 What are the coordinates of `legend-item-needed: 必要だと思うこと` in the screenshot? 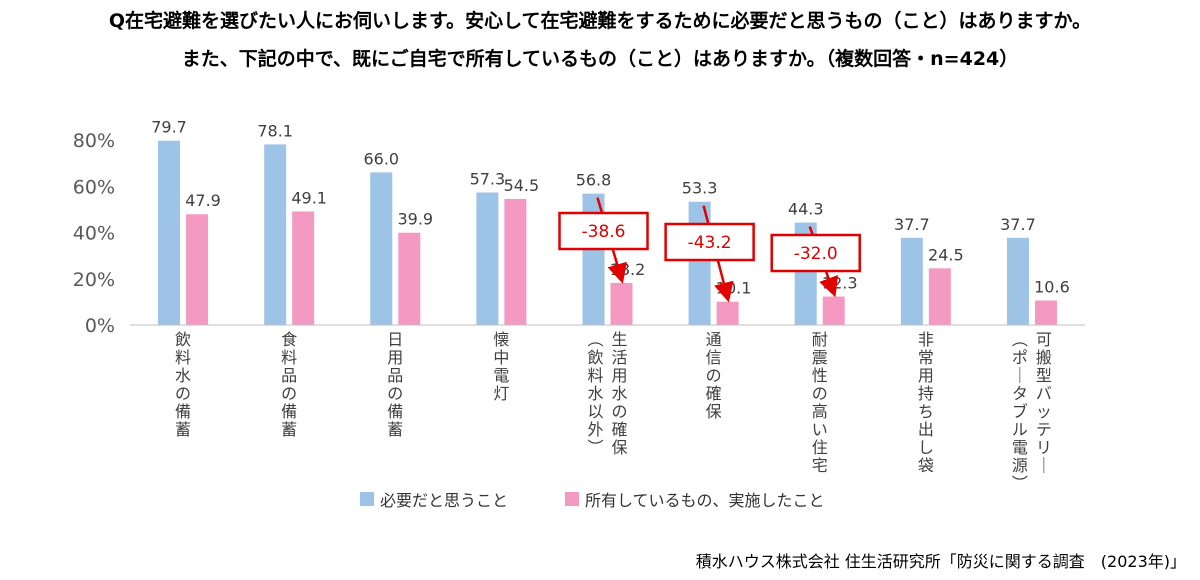 It's located at (434, 499).